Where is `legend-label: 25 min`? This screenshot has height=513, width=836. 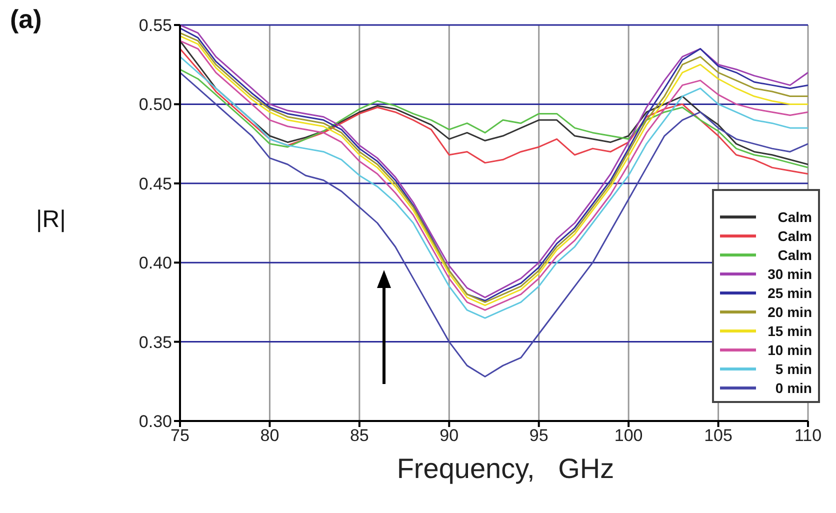 legend-label: 25 min is located at coordinates (789, 292).